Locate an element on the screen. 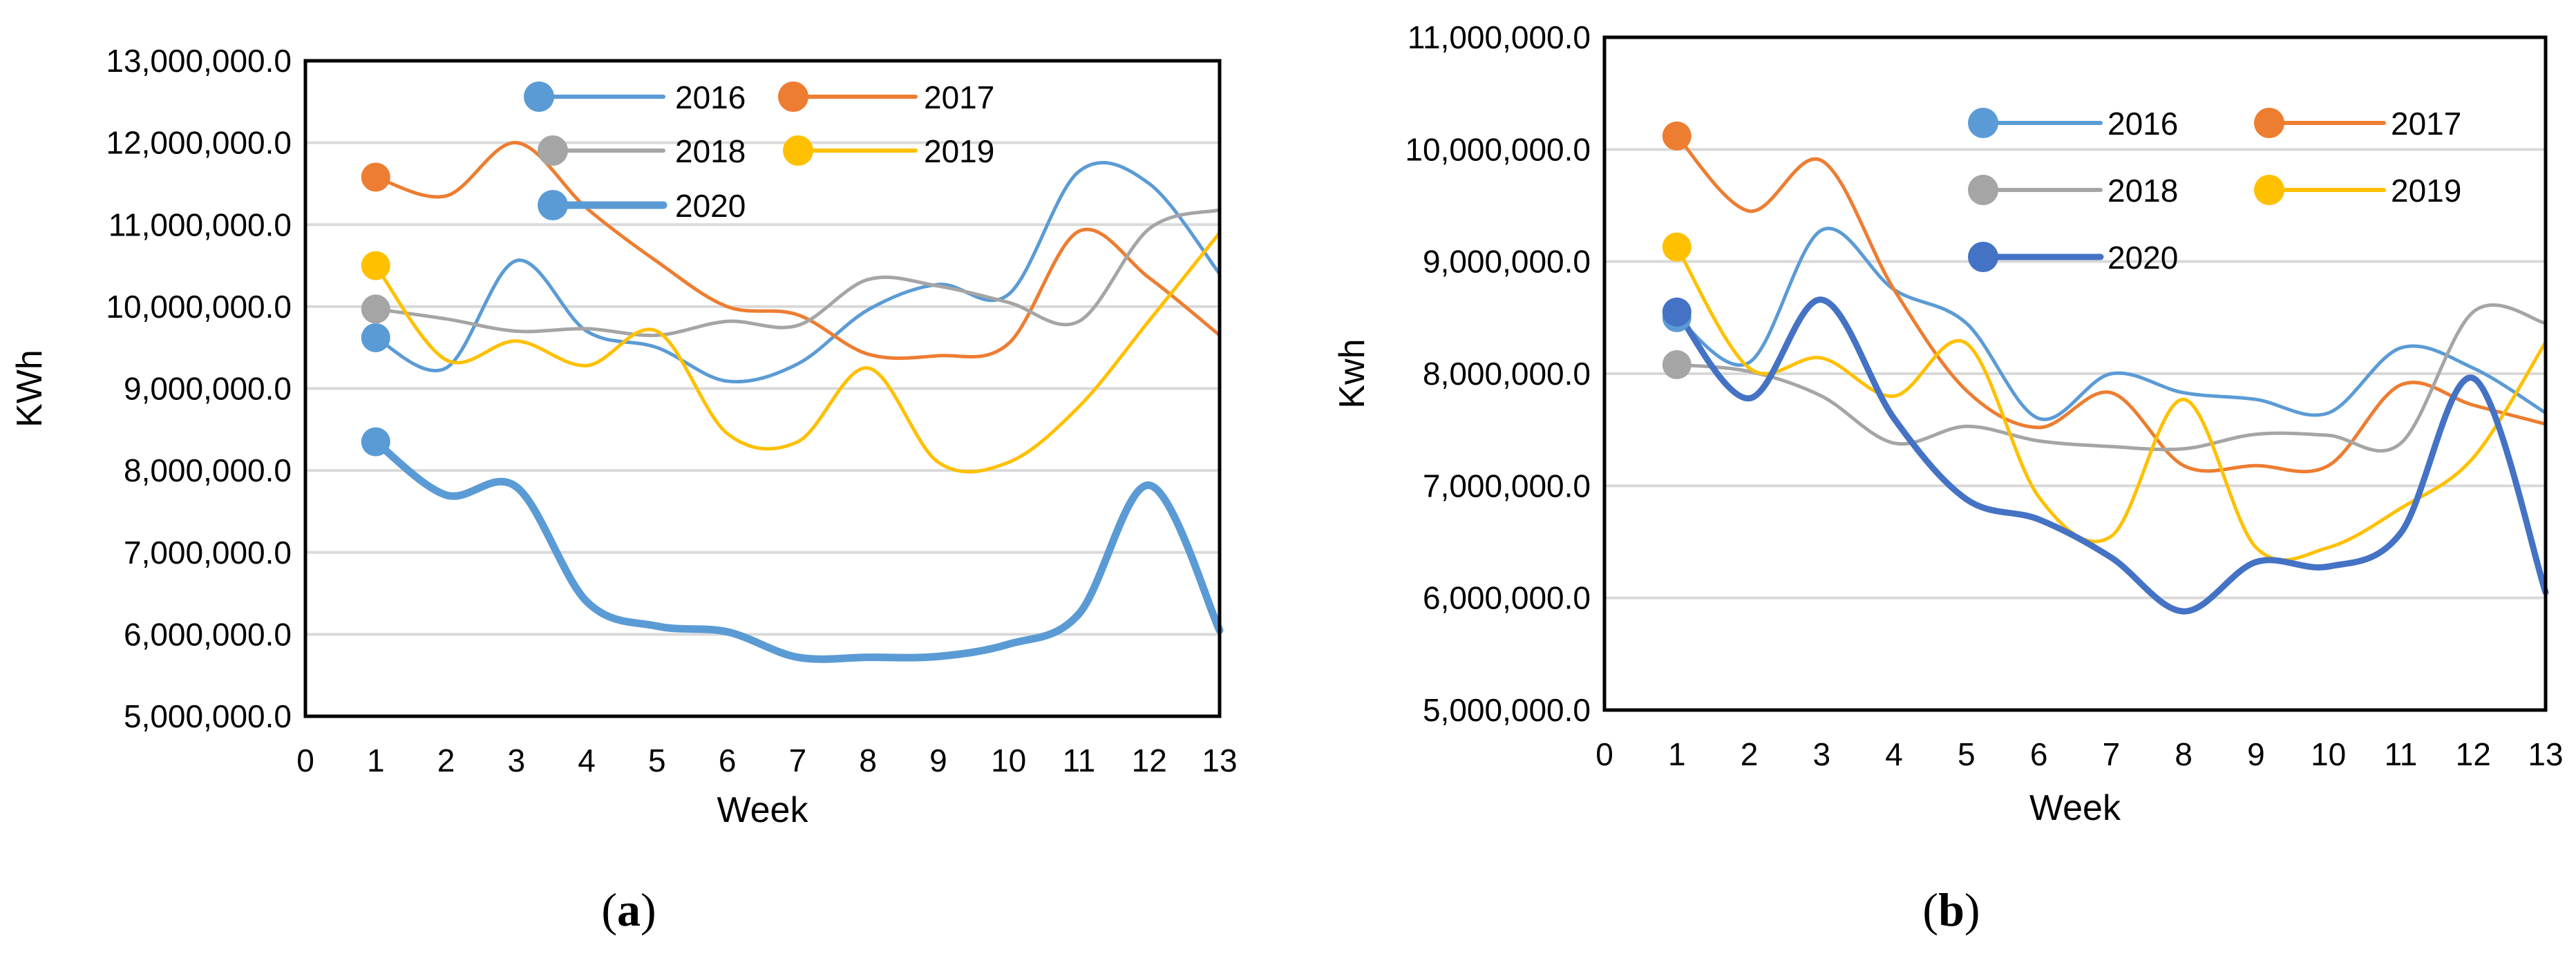  y-axis-title: Kwh is located at coordinates (1352, 373).